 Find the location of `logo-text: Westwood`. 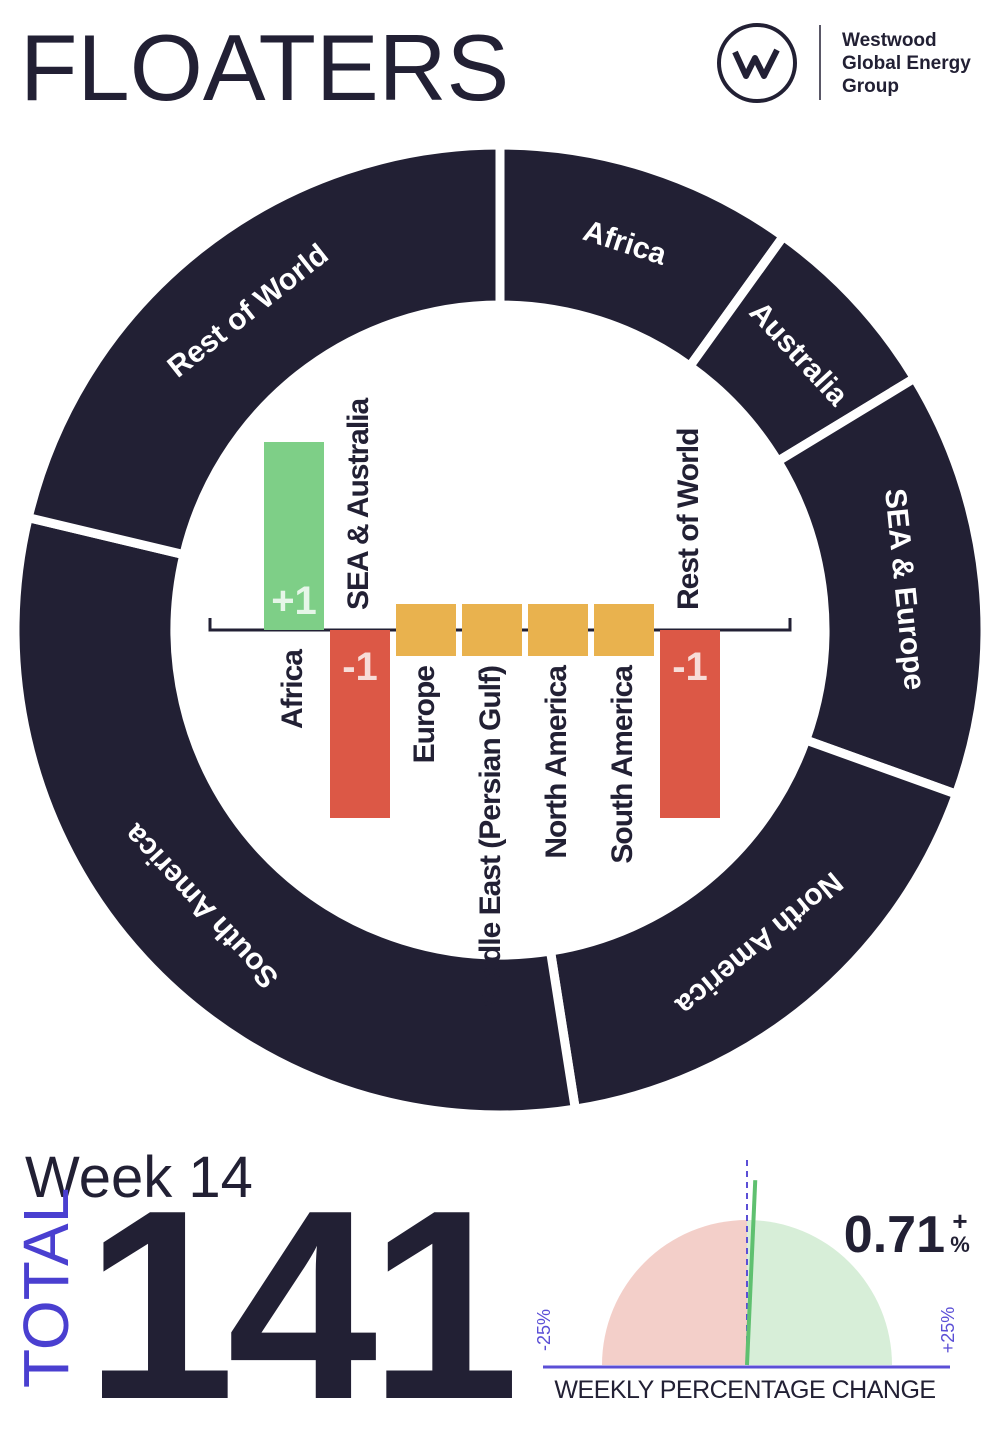

logo-text: Westwood is located at coordinates (889, 40).